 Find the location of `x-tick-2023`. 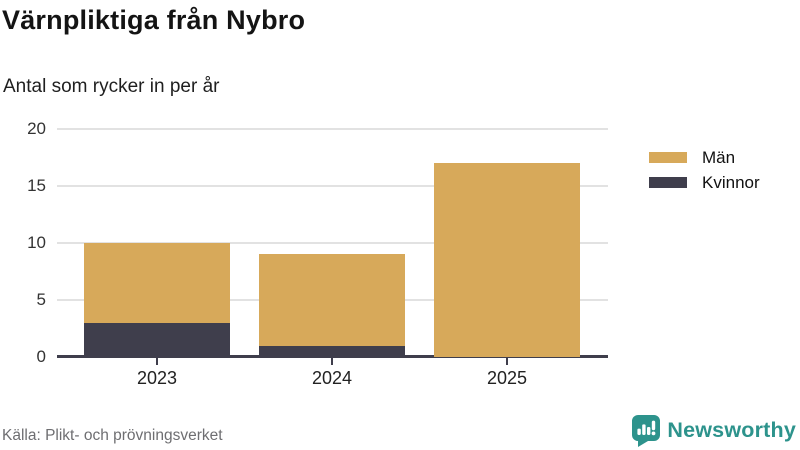

x-tick-2023 is located at coordinates (157, 361).